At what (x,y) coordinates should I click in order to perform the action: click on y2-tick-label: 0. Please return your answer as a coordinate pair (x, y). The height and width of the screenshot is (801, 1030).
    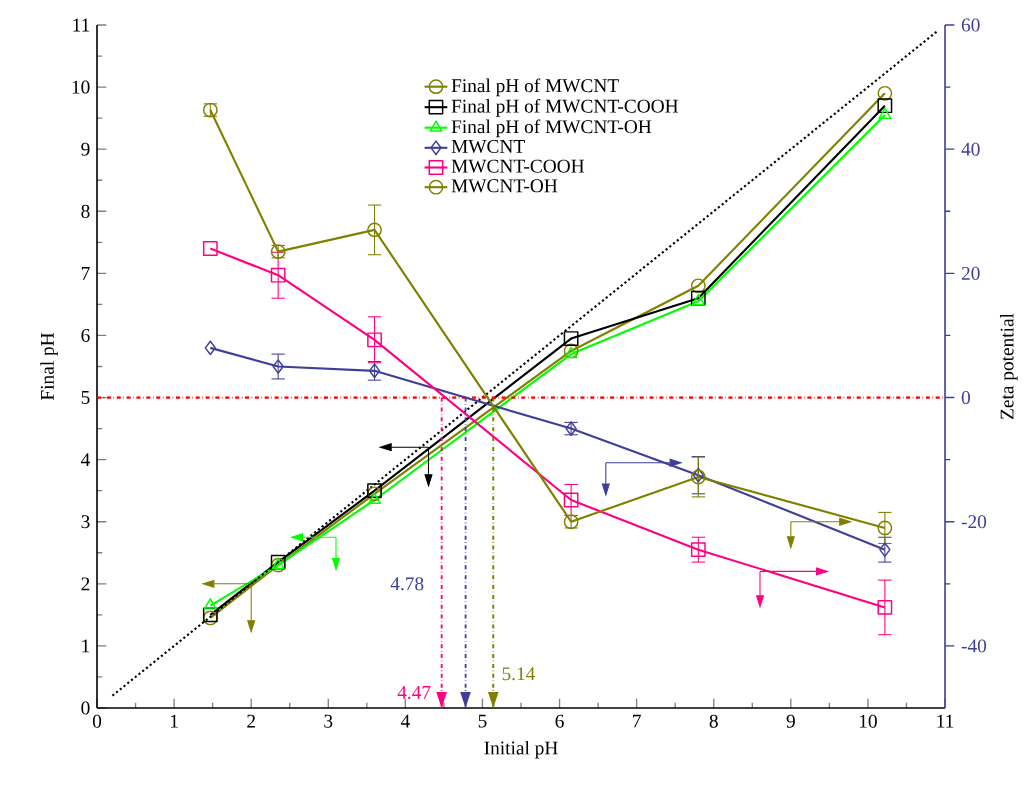
    Looking at the image, I should click on (965, 398).